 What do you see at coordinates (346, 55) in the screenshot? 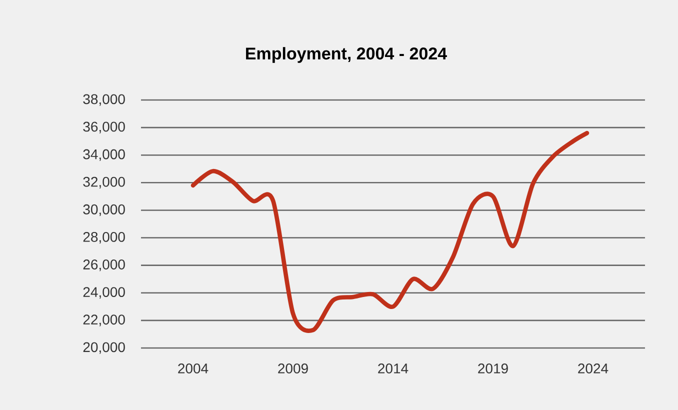
I see `chart-title: Employment, 2004 - 2024` at bounding box center [346, 55].